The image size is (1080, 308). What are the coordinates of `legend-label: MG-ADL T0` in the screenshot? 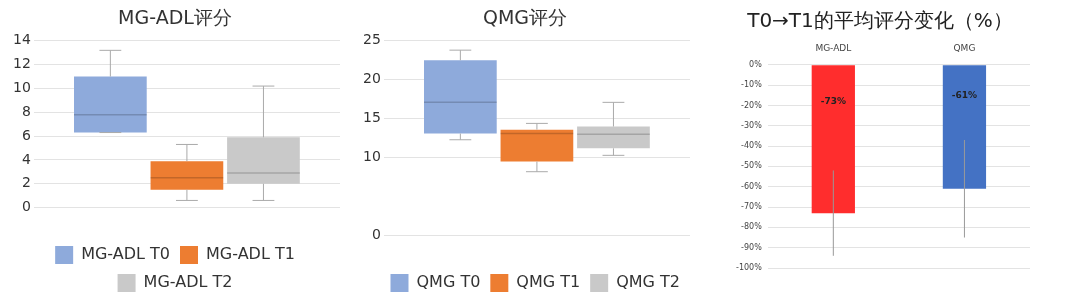 It's located at (125, 254).